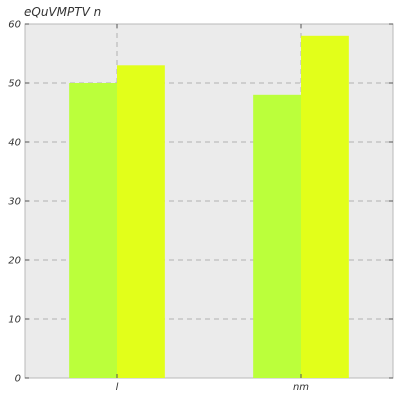 The height and width of the screenshot is (400, 400). What do you see at coordinates (62, 12) in the screenshot?
I see `chart-title: eQuVMPTV n` at bounding box center [62, 12].